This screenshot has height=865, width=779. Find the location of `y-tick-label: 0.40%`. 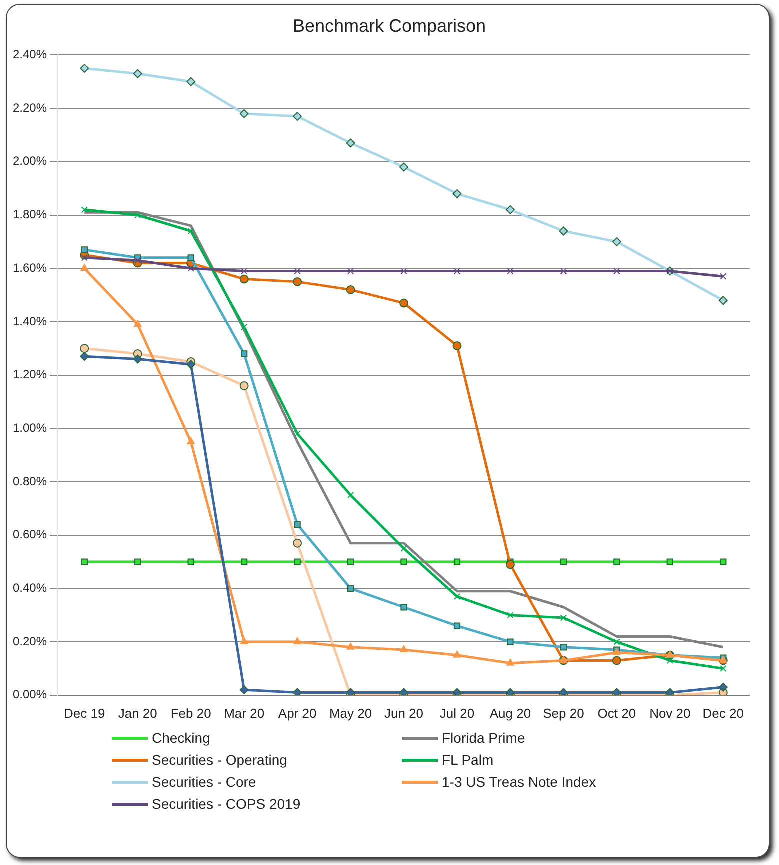

y-tick-label: 0.40% is located at coordinates (30, 588).